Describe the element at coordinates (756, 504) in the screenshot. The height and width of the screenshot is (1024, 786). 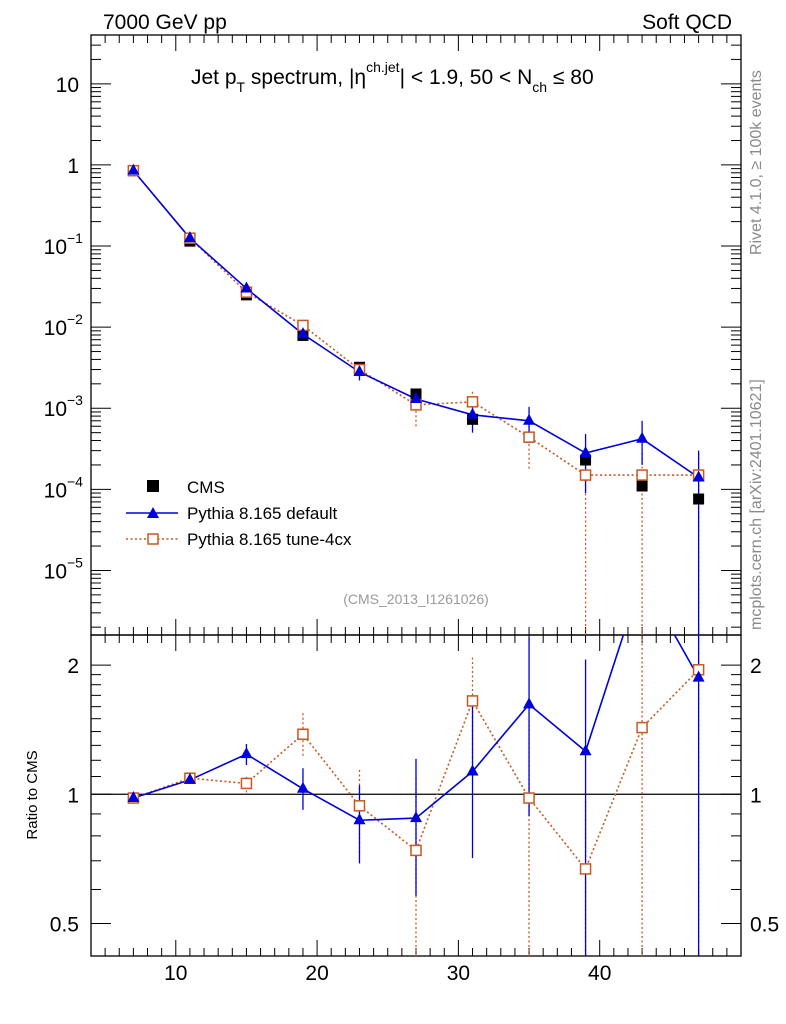
I see `mcplots-label: mcplots.cern.ch [arXiv:2401.10621]` at that location.